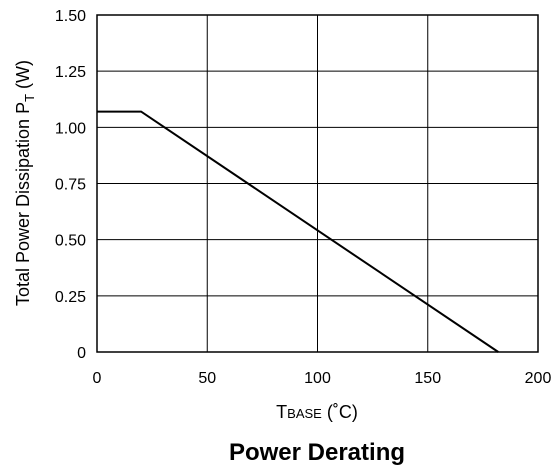 Image resolution: width=551 pixels, height=472 pixels. What do you see at coordinates (340, 412) in the screenshot?
I see `x-axis-label-unit: (˚C)` at bounding box center [340, 412].